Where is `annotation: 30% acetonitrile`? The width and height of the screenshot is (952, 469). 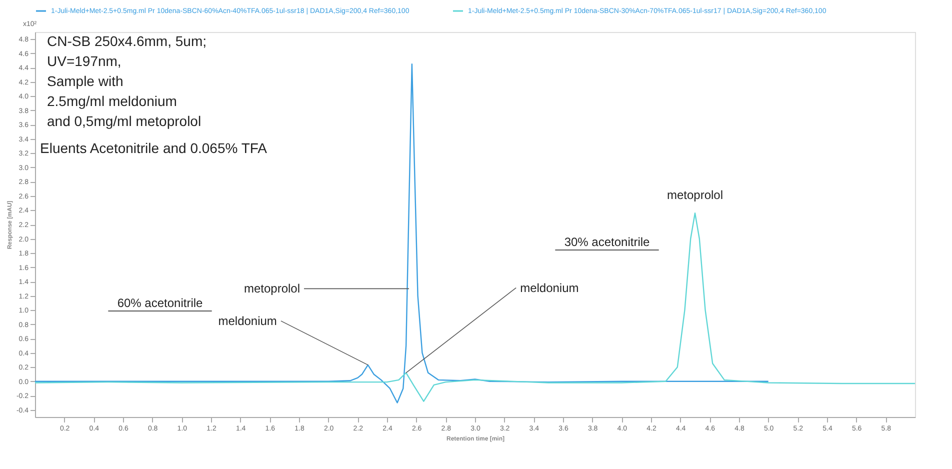
annotation: 30% acetonitrile is located at coordinates (607, 242).